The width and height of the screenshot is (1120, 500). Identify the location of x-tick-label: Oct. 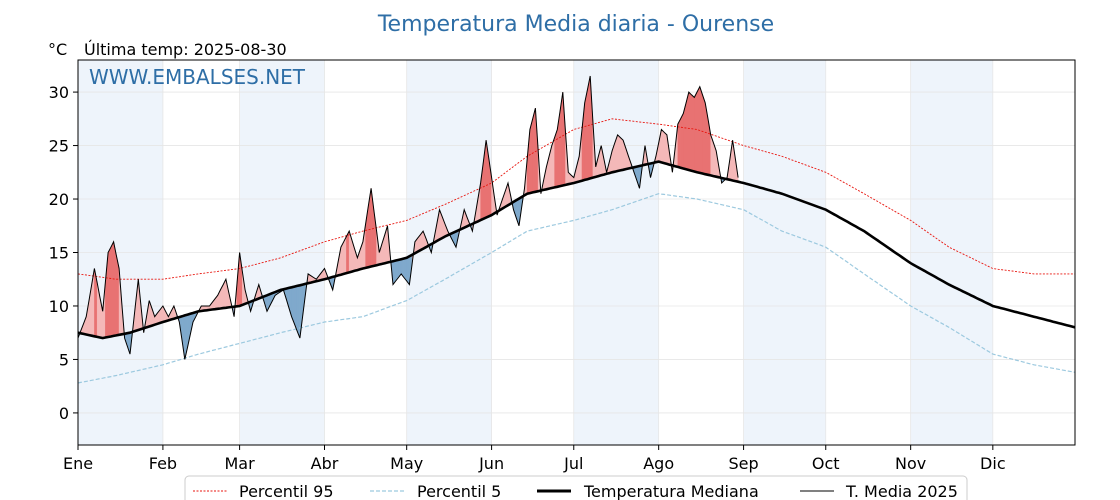
(826, 463).